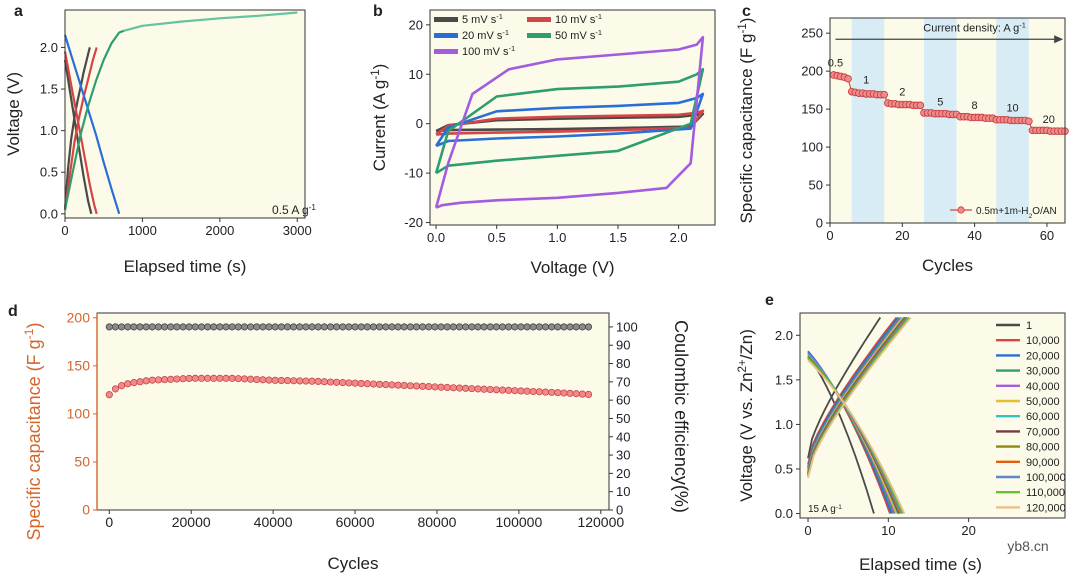 The height and width of the screenshot is (575, 1080). I want to click on ytick-label-d: 100, so click(79, 413).